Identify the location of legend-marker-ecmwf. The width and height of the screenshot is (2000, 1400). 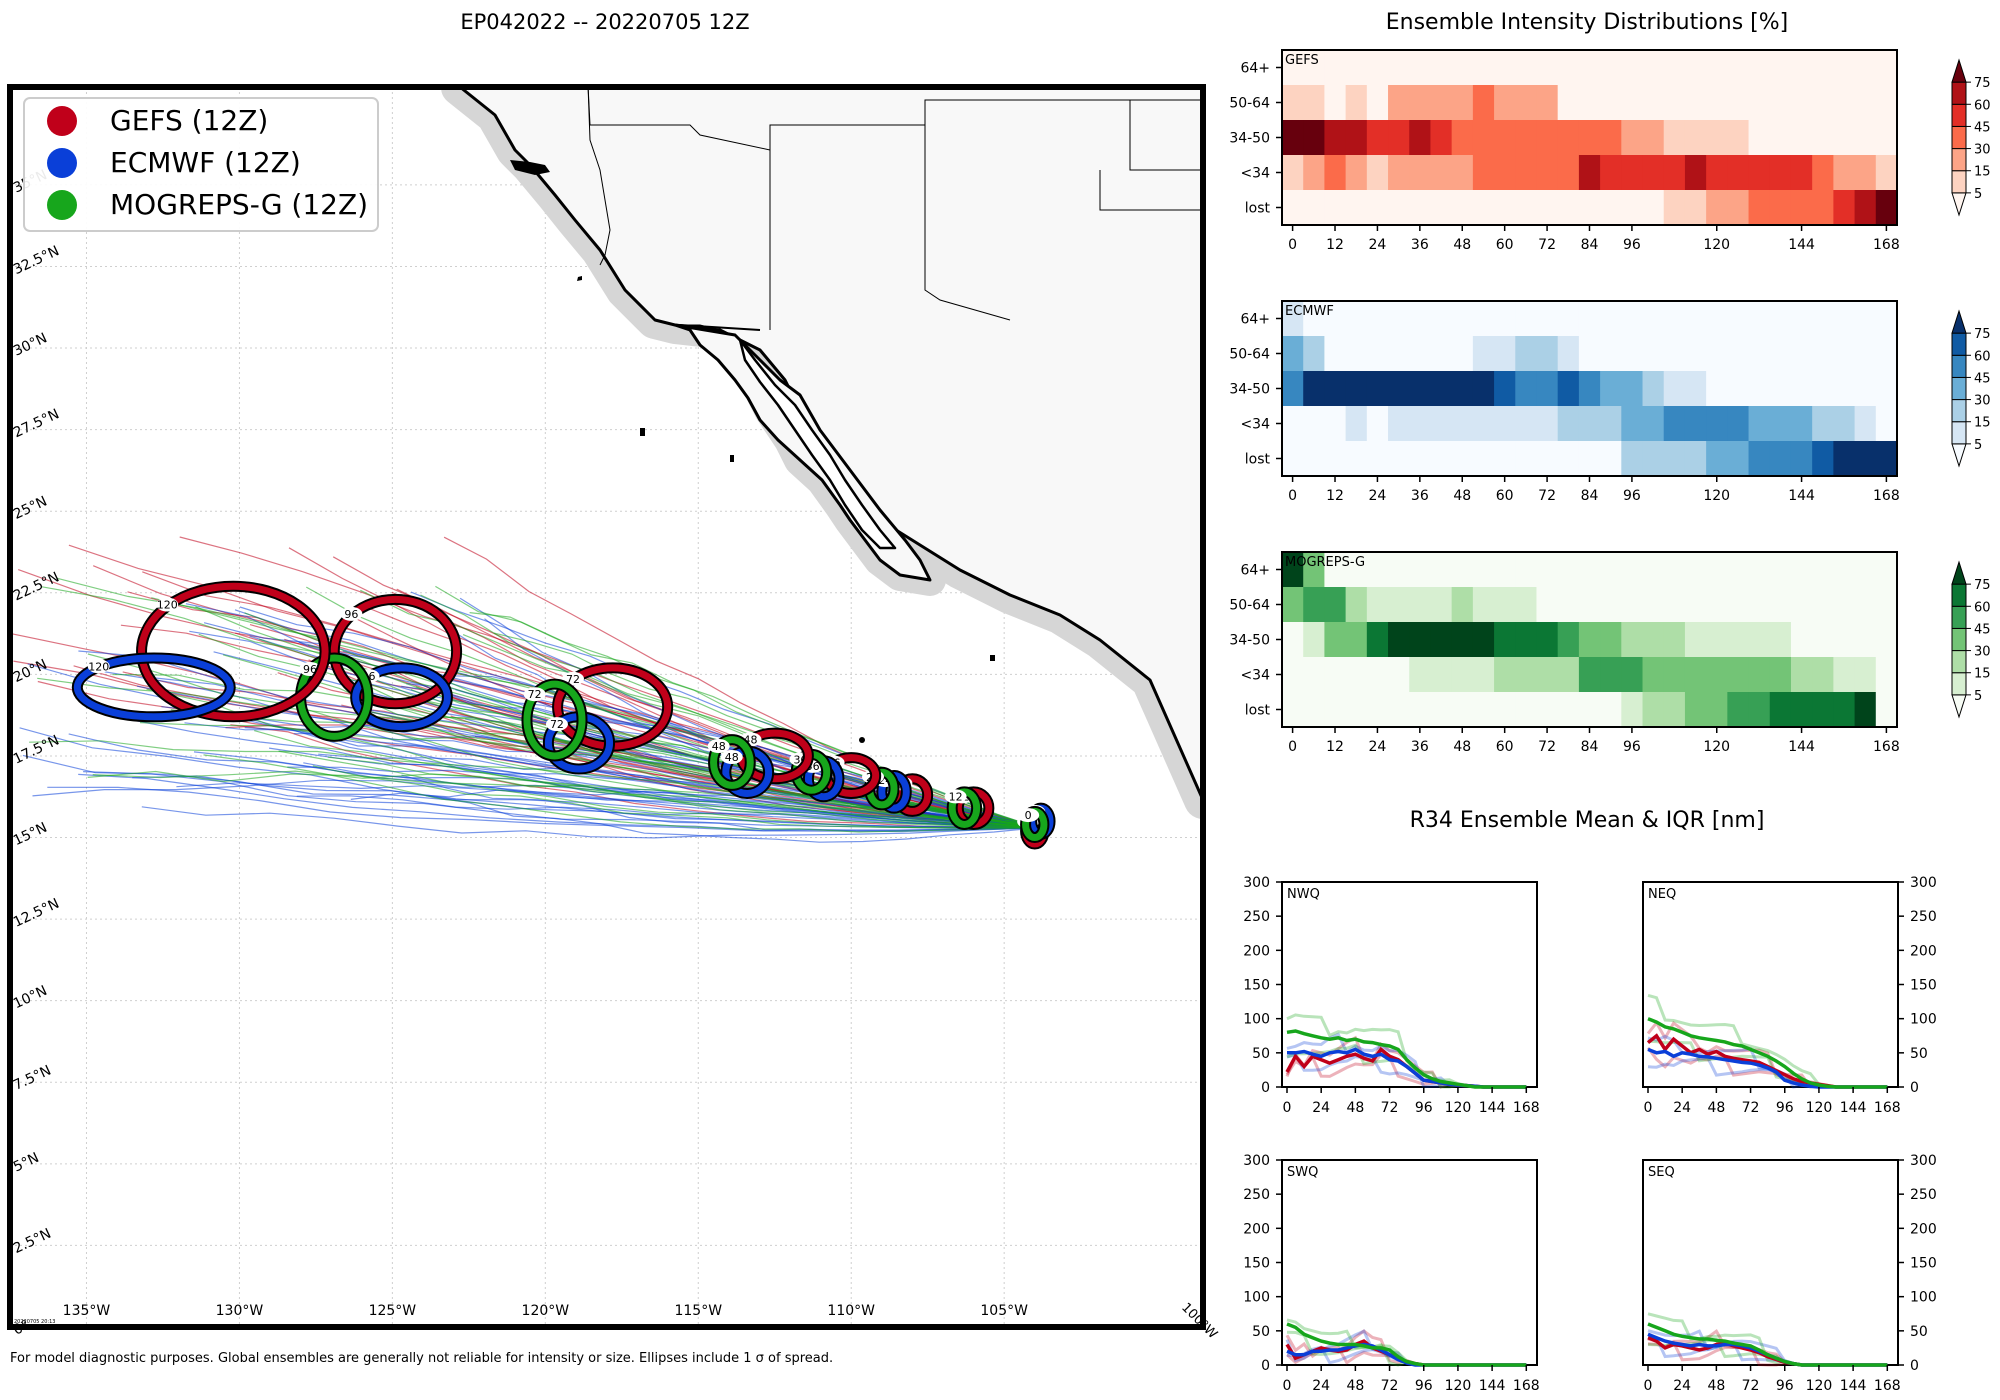
(62, 163).